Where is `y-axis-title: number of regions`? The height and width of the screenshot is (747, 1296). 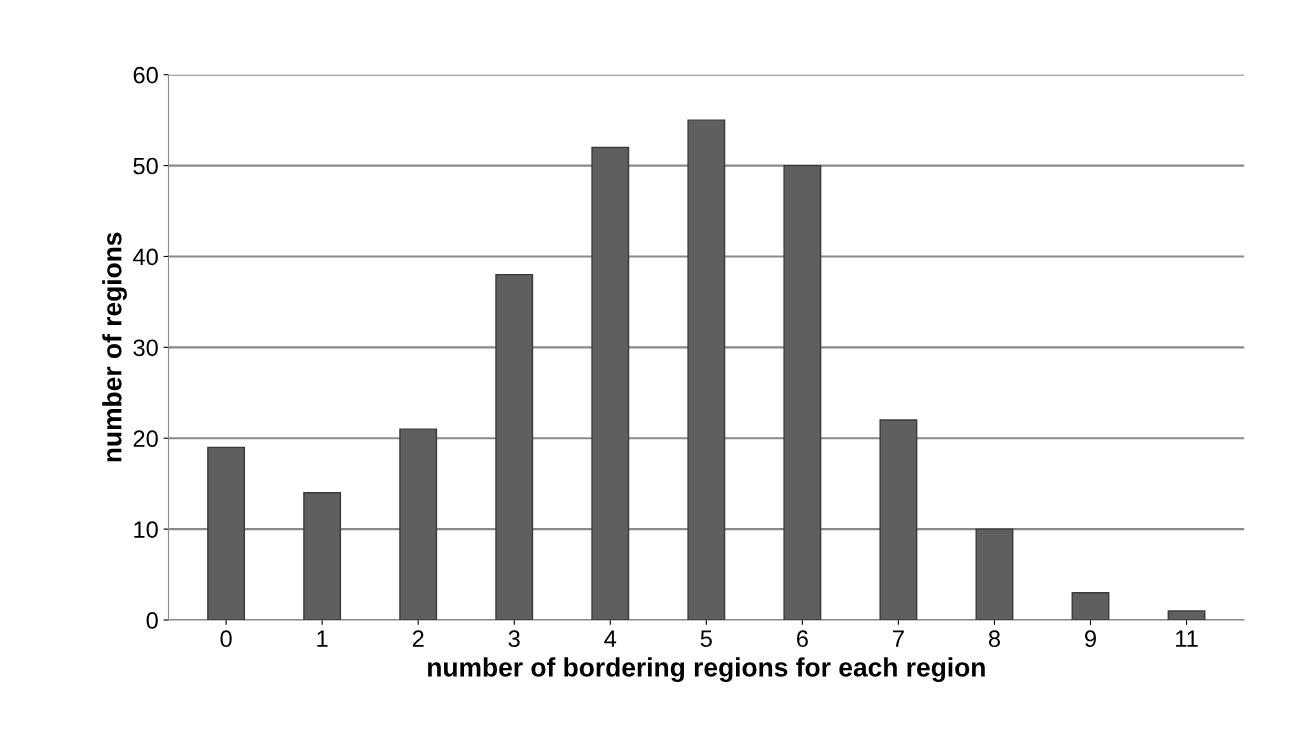 y-axis-title: number of regions is located at coordinates (114, 347).